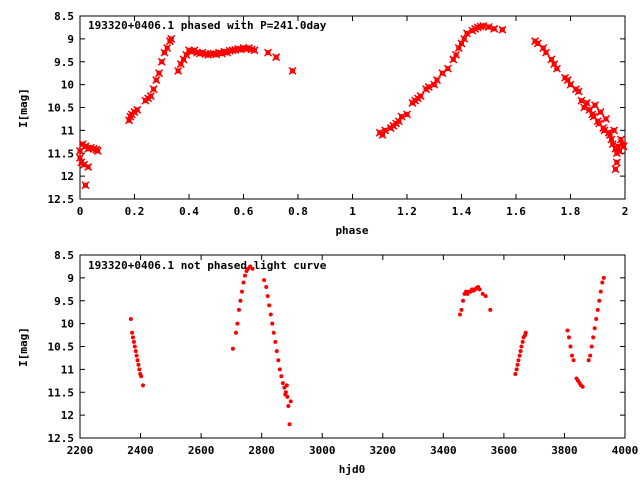 This screenshot has height=480, width=640. What do you see at coordinates (352, 469) in the screenshot?
I see `x-axis-label: hjd0` at bounding box center [352, 469].